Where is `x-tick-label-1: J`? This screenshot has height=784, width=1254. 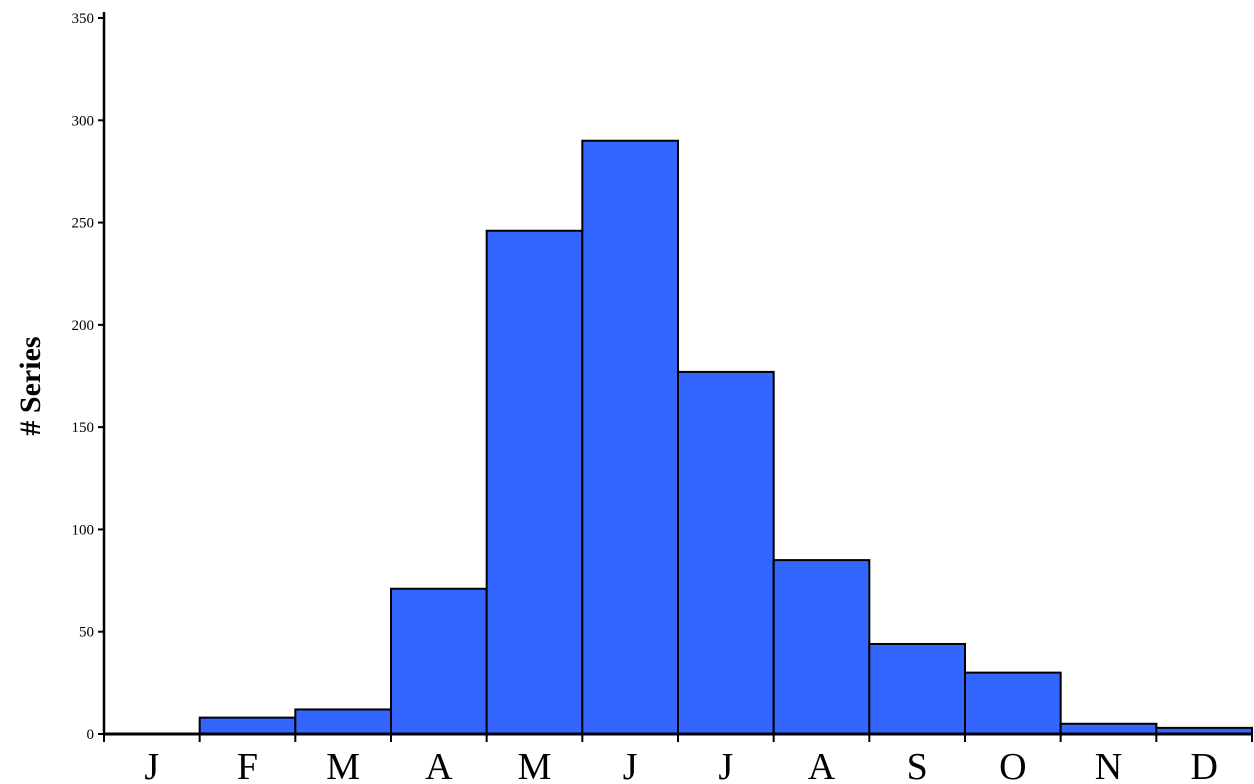
x-tick-label-1: J is located at coordinates (151, 765).